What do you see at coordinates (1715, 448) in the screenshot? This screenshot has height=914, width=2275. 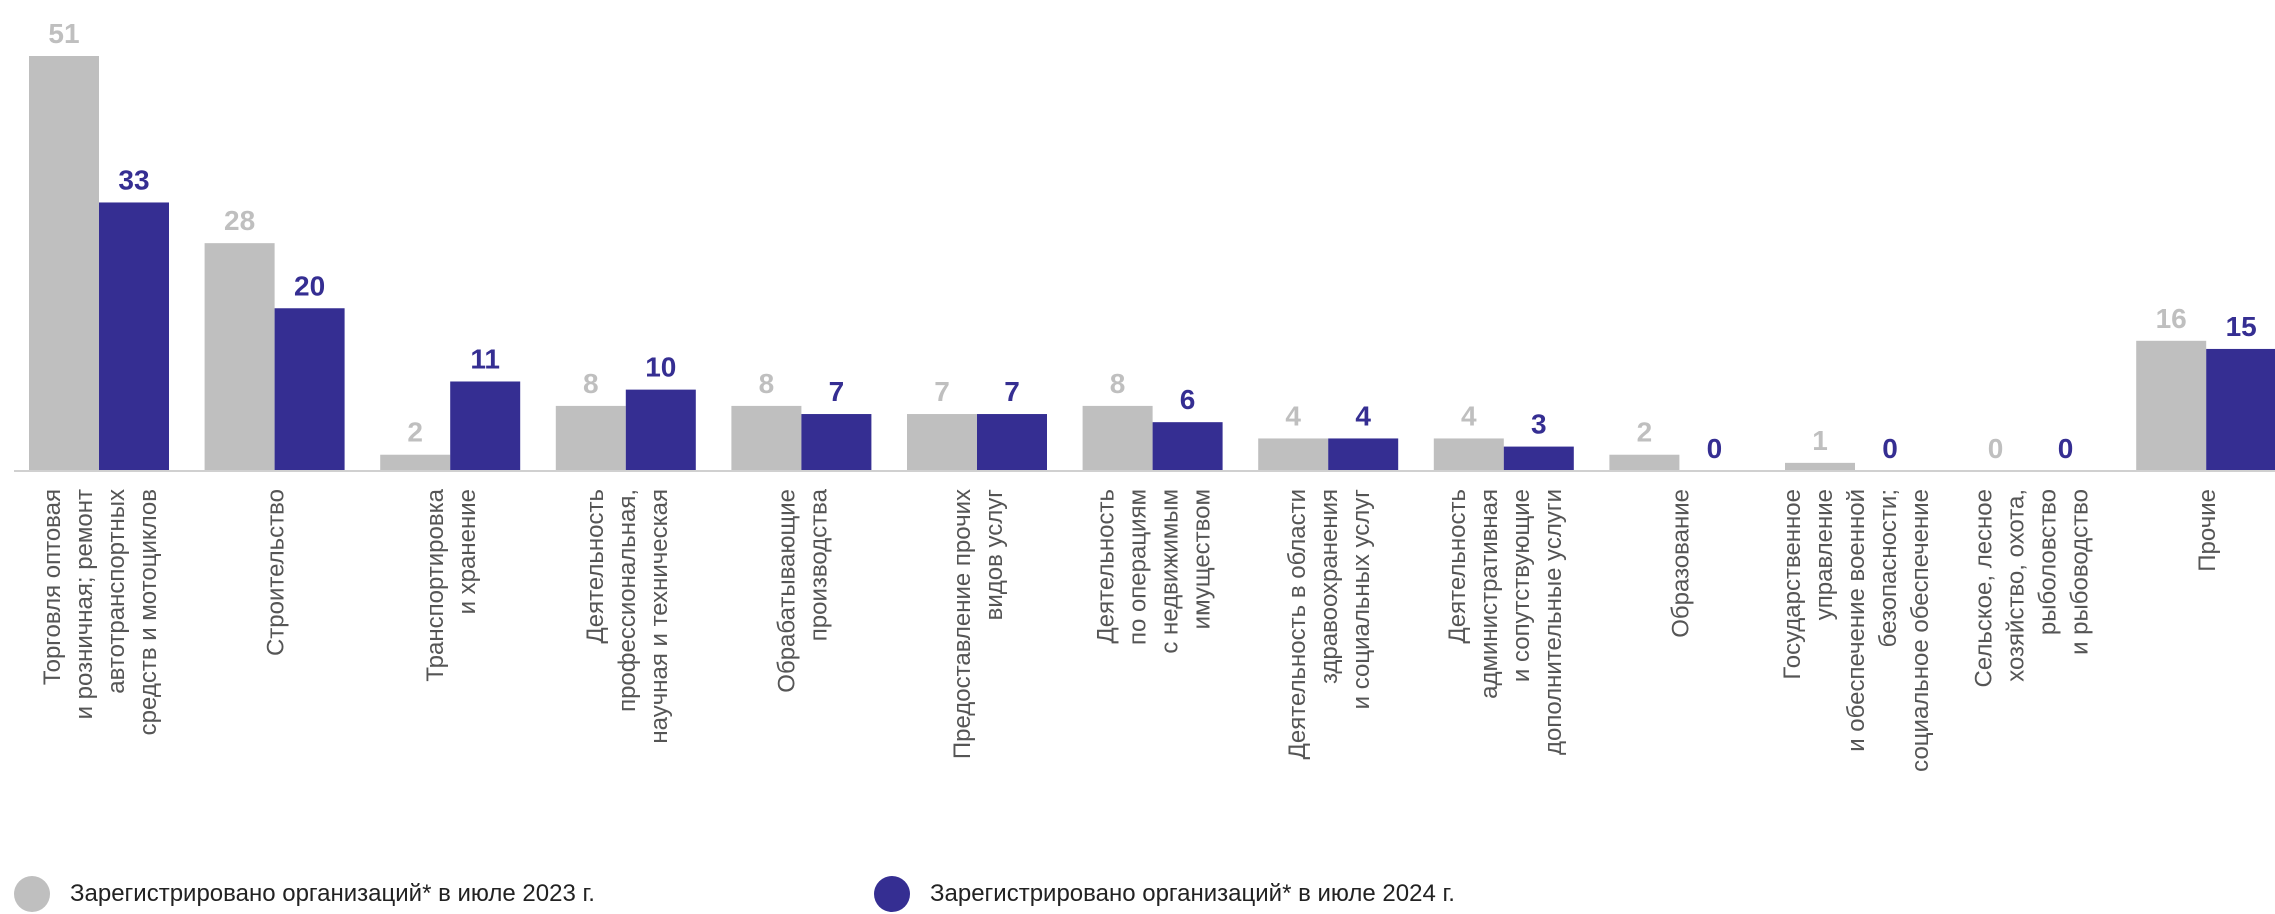 I see `value-label-2024-9: 0` at bounding box center [1715, 448].